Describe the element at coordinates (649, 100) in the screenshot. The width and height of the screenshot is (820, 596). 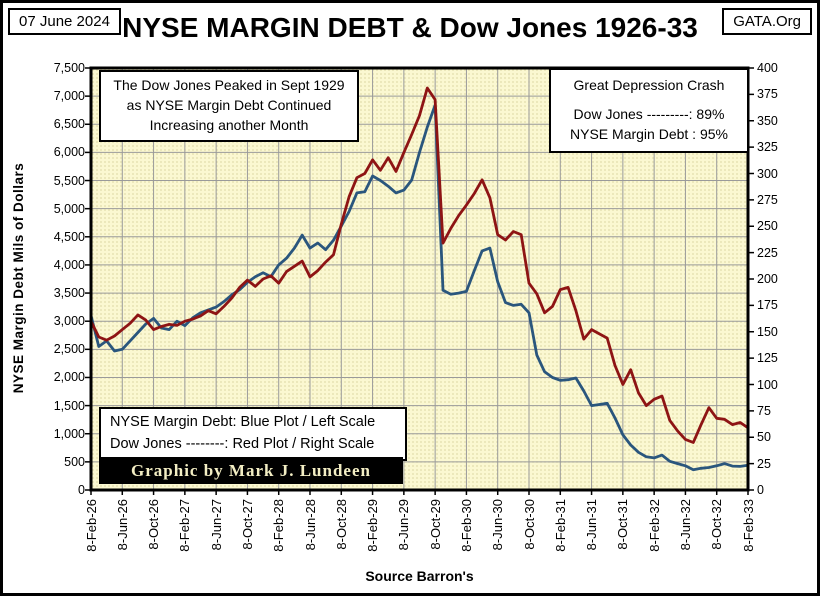
I see `crash-annotation-spacer` at that location.